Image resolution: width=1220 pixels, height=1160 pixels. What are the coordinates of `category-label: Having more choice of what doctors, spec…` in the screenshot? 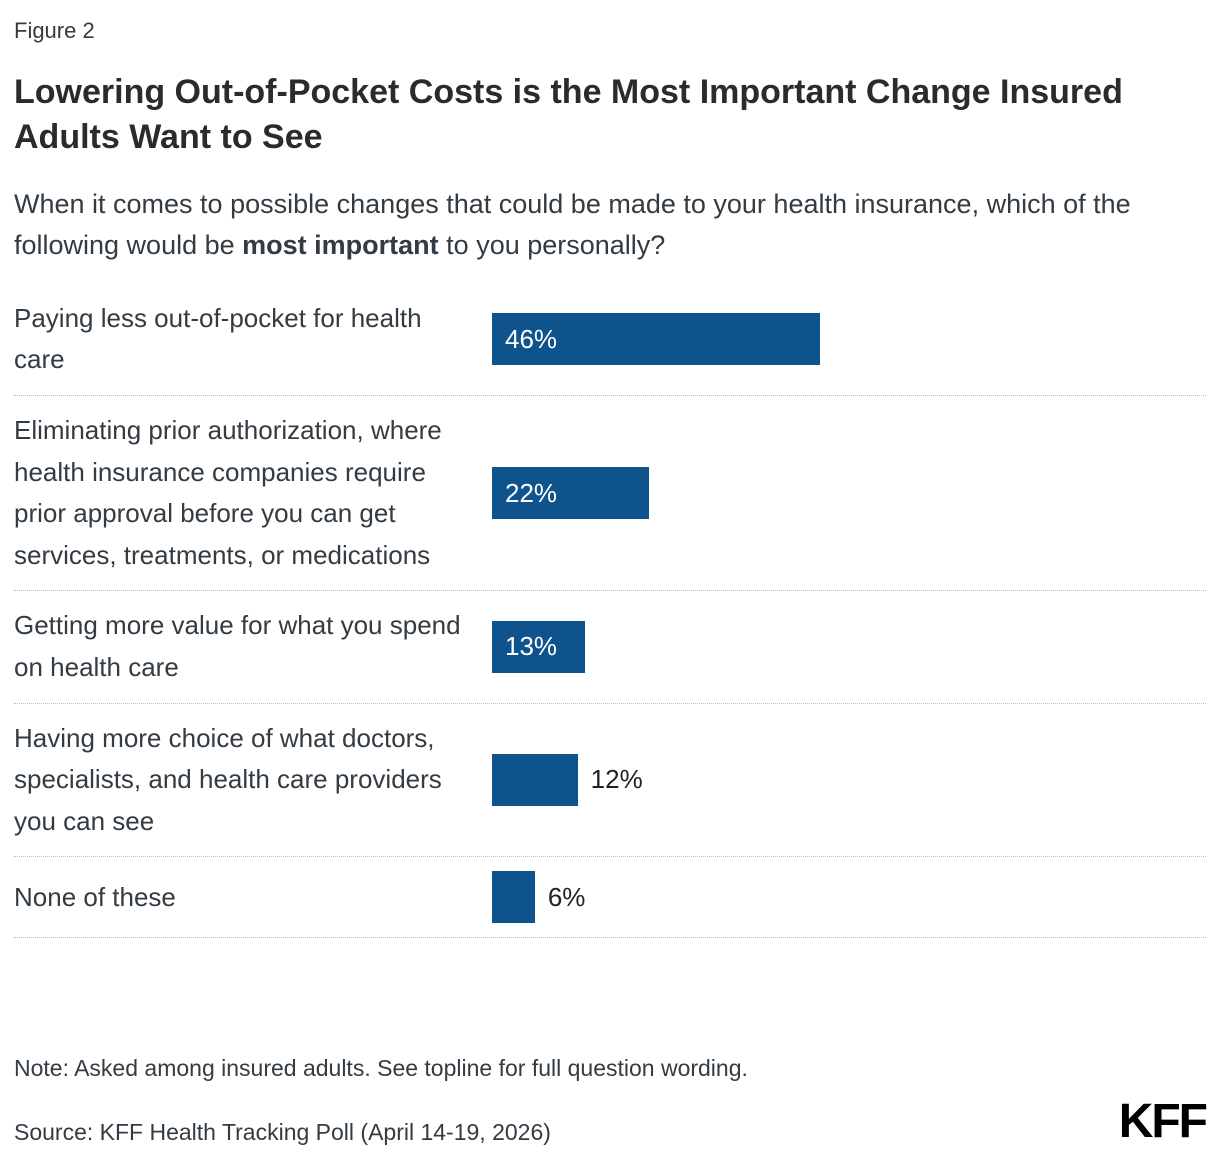 It's located at (228, 779).